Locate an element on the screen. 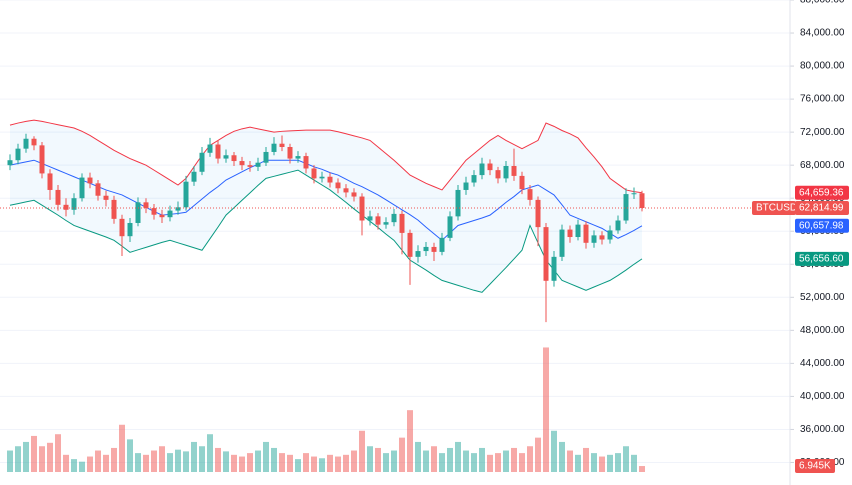 The width and height of the screenshot is (852, 485). band-badge-bg is located at coordinates (822, 258).